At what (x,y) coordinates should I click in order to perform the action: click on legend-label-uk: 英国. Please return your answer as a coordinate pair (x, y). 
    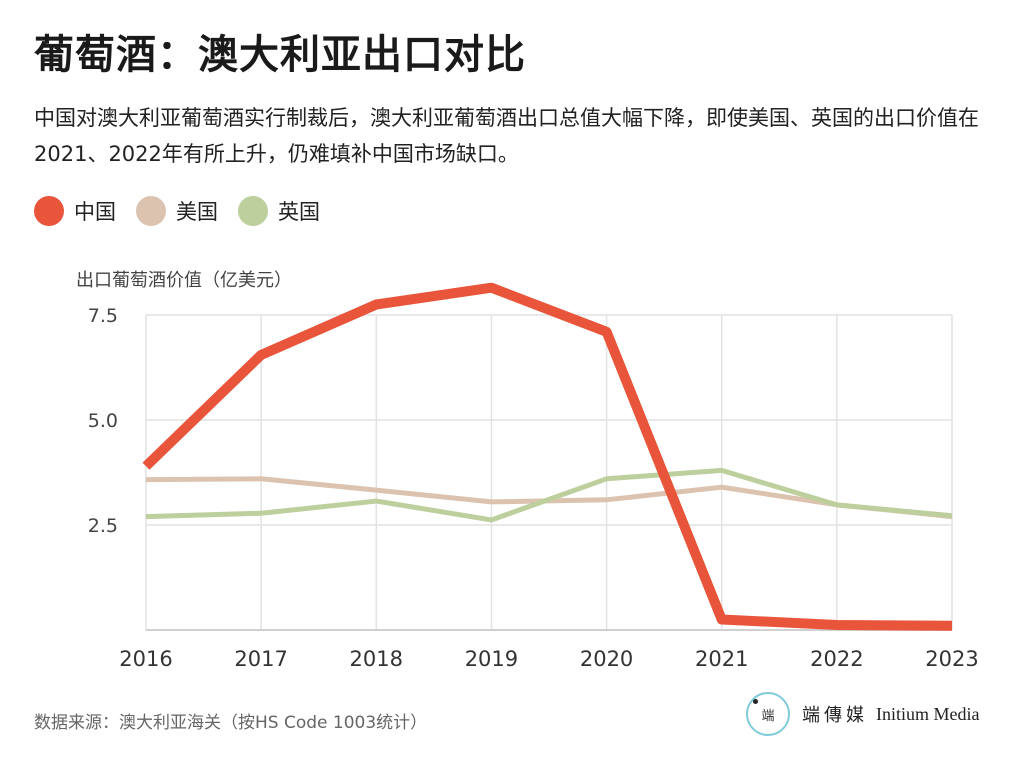
    Looking at the image, I should click on (299, 212).